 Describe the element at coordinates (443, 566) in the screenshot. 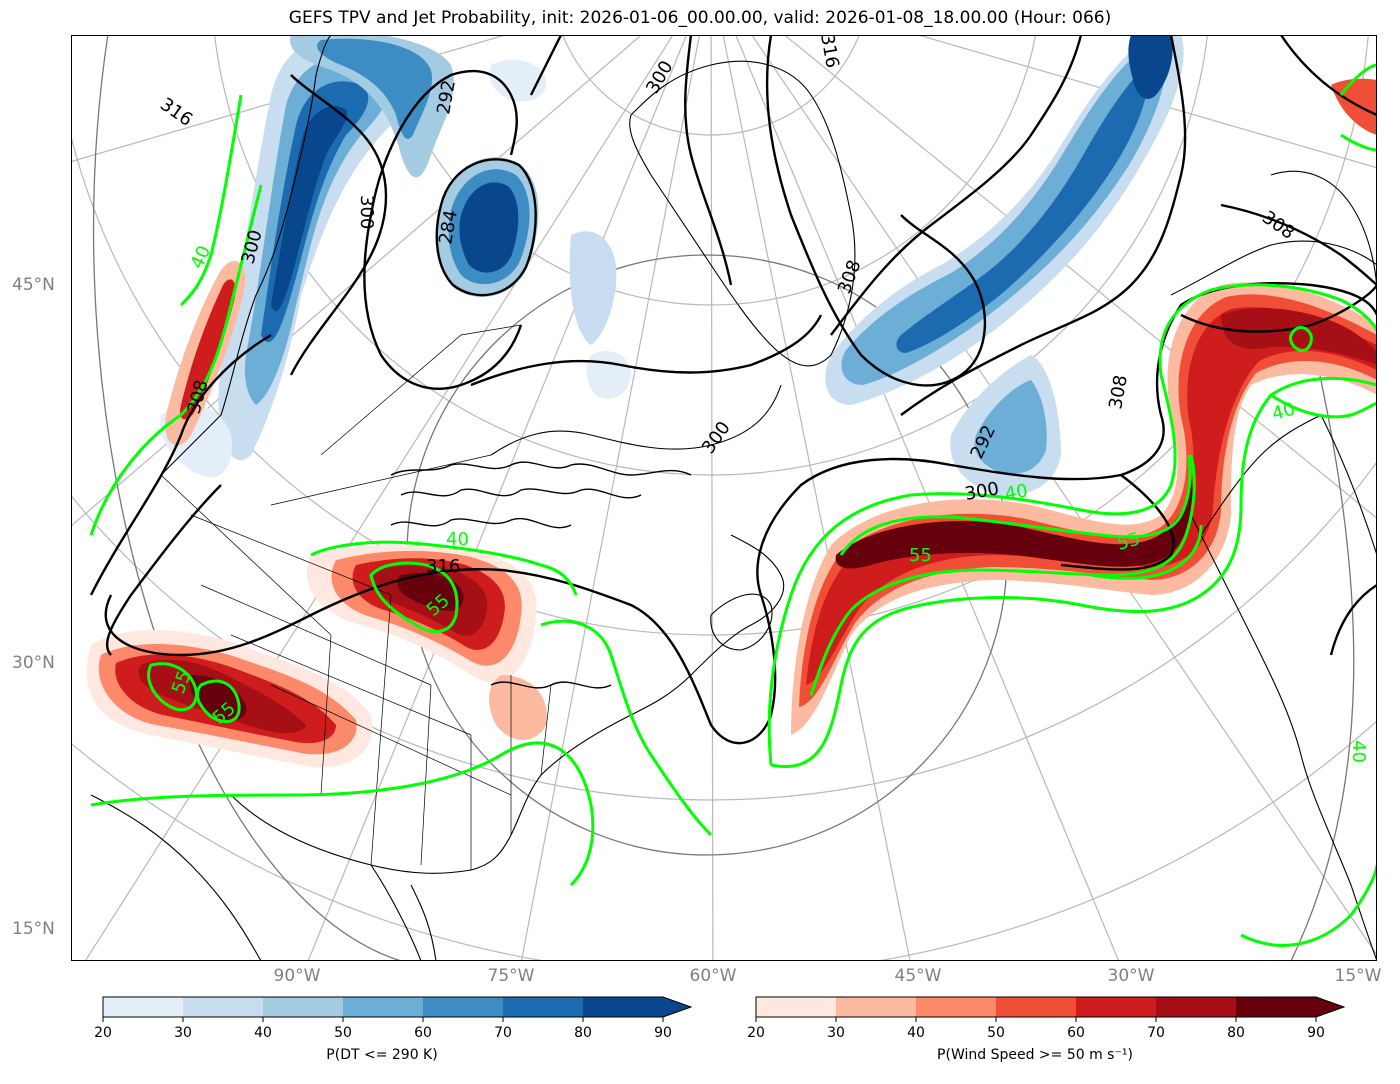

I see `theta-label: 316` at that location.